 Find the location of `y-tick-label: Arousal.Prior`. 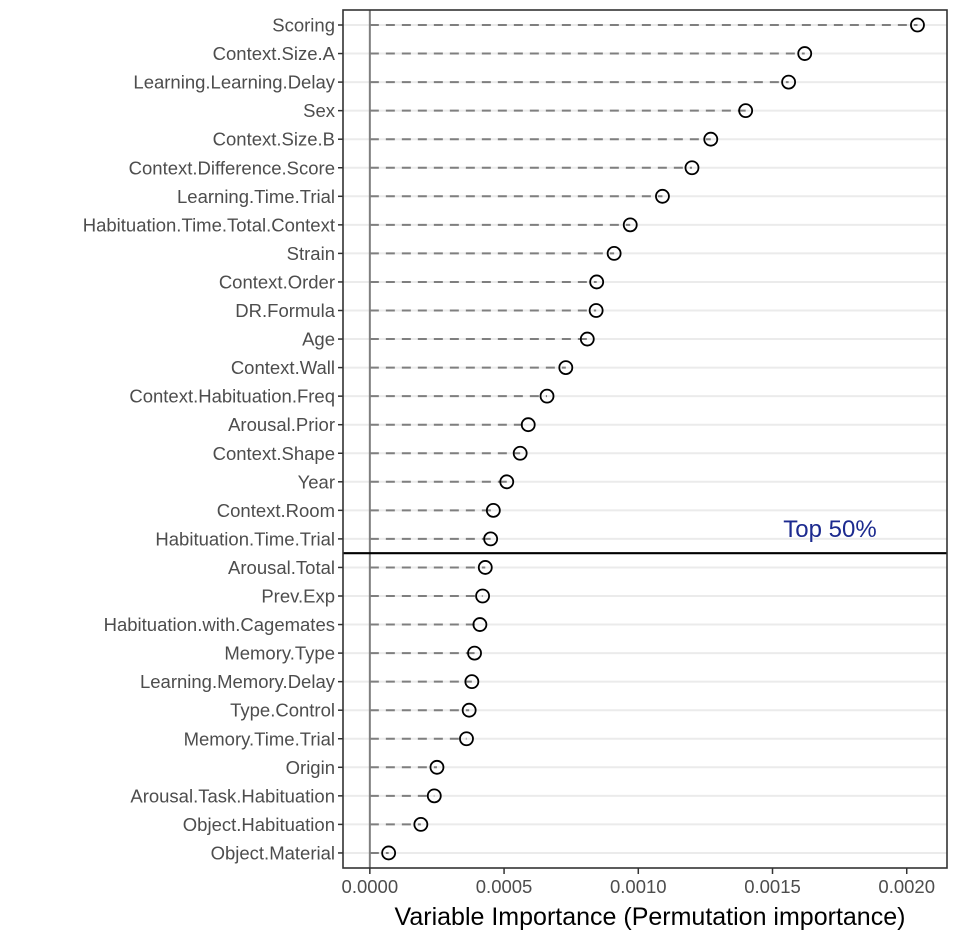

y-tick-label: Arousal.Prior is located at coordinates (281, 424).